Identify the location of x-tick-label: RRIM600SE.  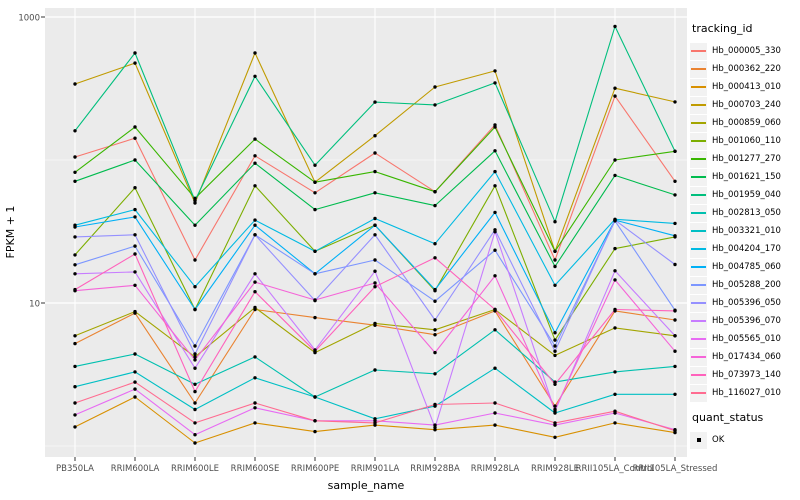
(255, 469).